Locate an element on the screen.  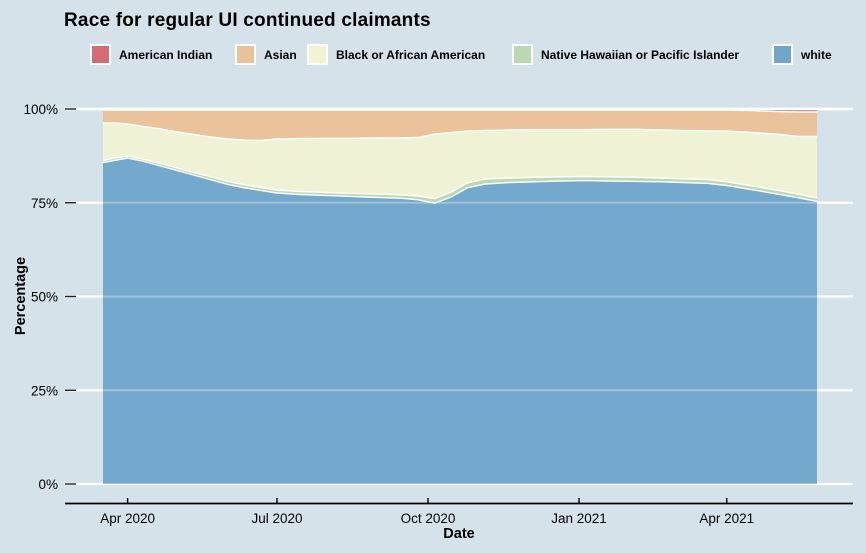
legend-item: Native Hawaiian or Pacific Islander is located at coordinates (625, 54).